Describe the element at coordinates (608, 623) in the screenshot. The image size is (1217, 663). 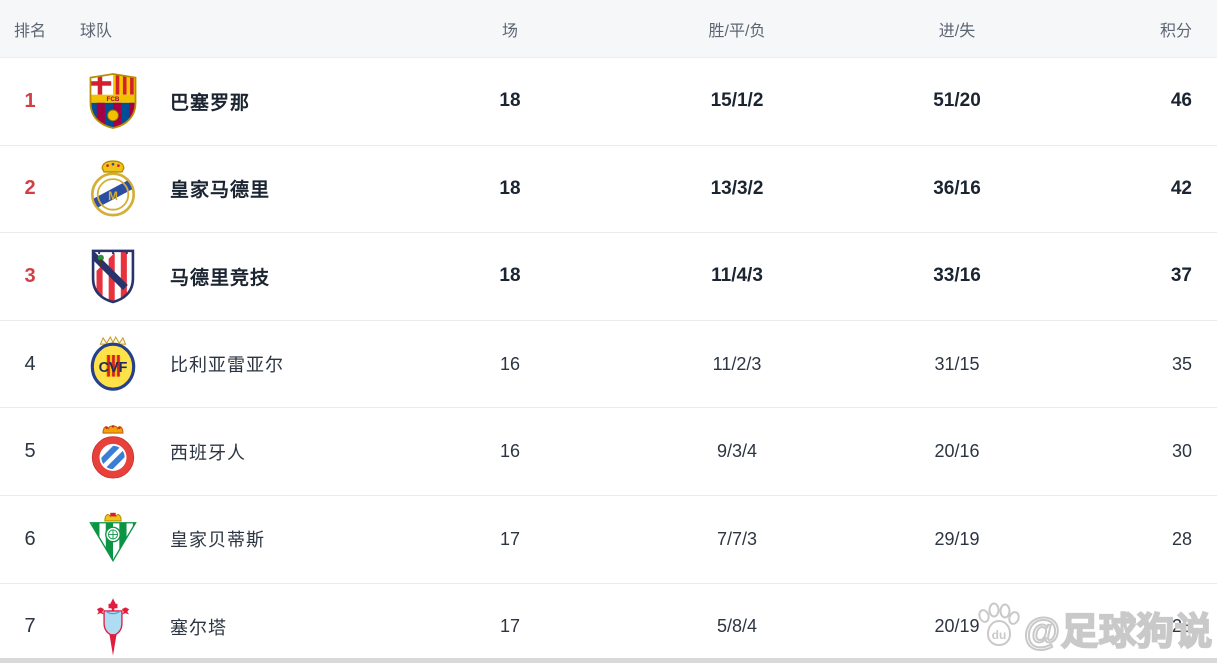
I see `table-row: 7 塞尔塔 17 5/8/4 20/19 23` at that location.